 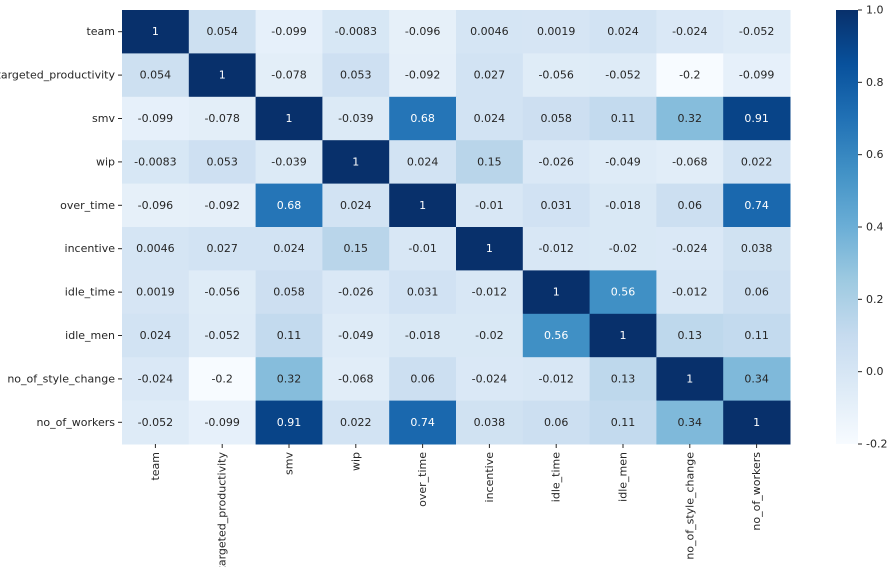 I want to click on colorbar-tick-label: 0.2, so click(x=875, y=299).